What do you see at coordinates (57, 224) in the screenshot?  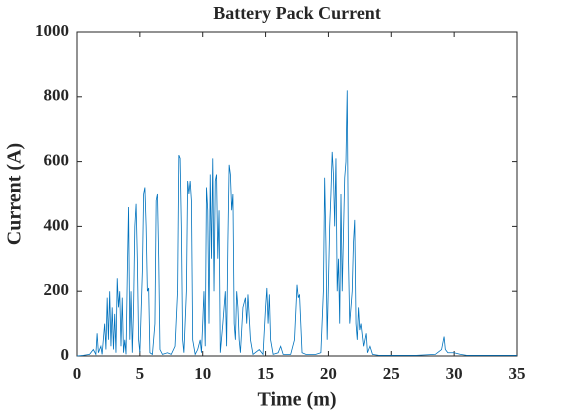 I see `y-tick-label: 400` at bounding box center [57, 224].